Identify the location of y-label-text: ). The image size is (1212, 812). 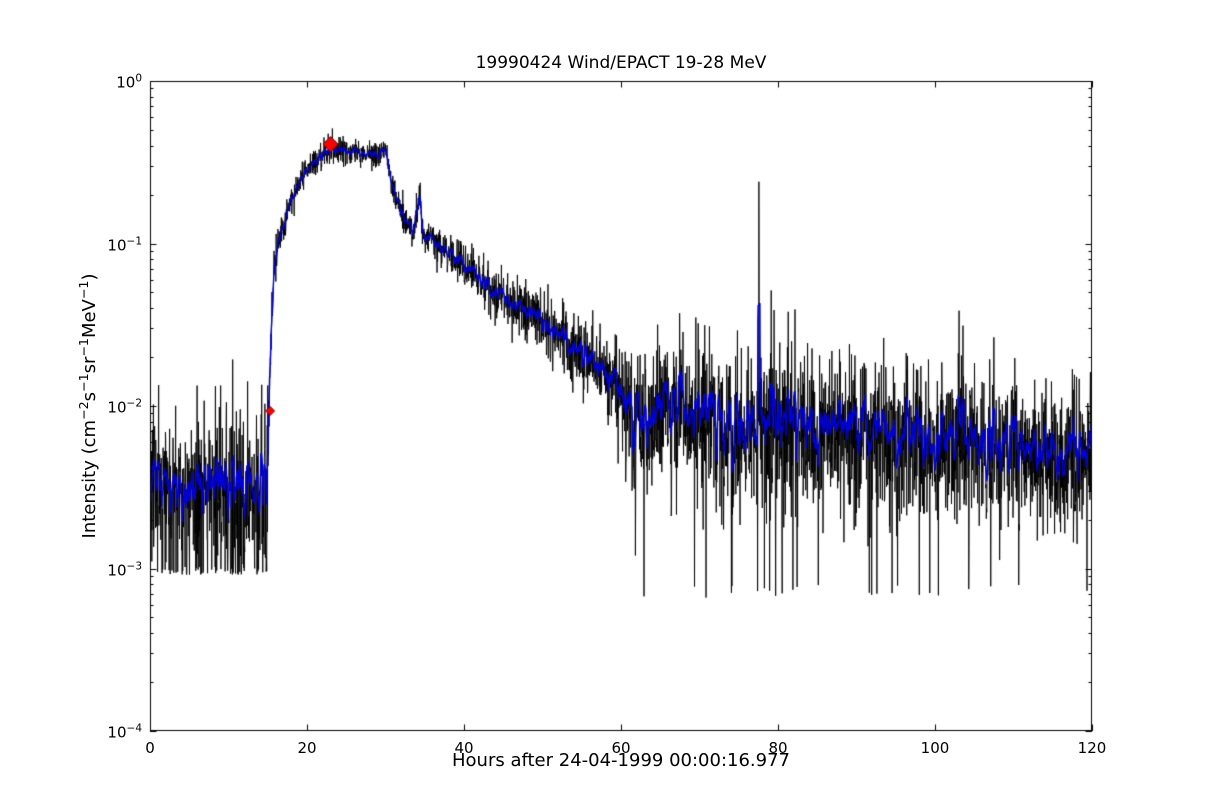
(89, 277).